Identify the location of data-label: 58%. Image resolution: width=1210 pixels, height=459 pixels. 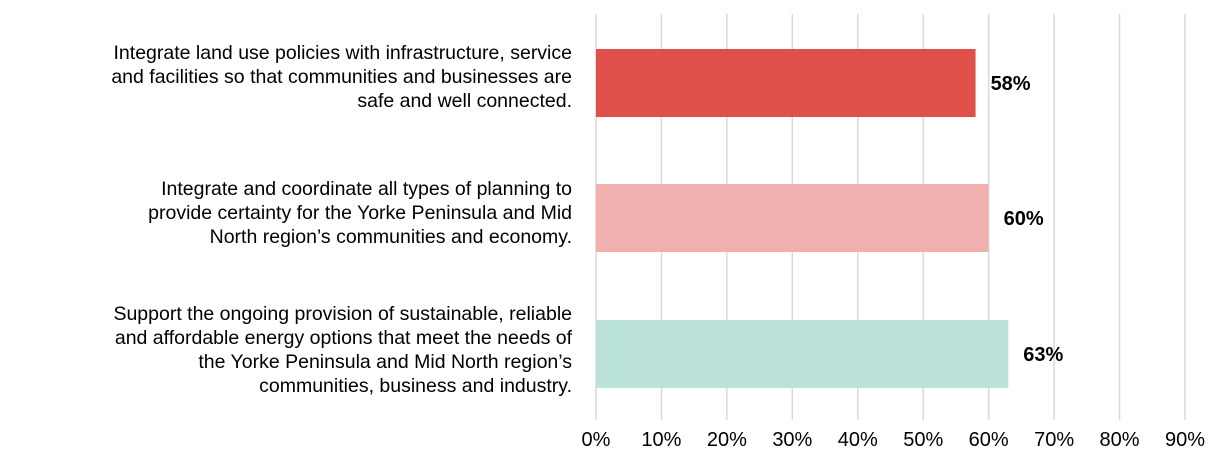
(1011, 84).